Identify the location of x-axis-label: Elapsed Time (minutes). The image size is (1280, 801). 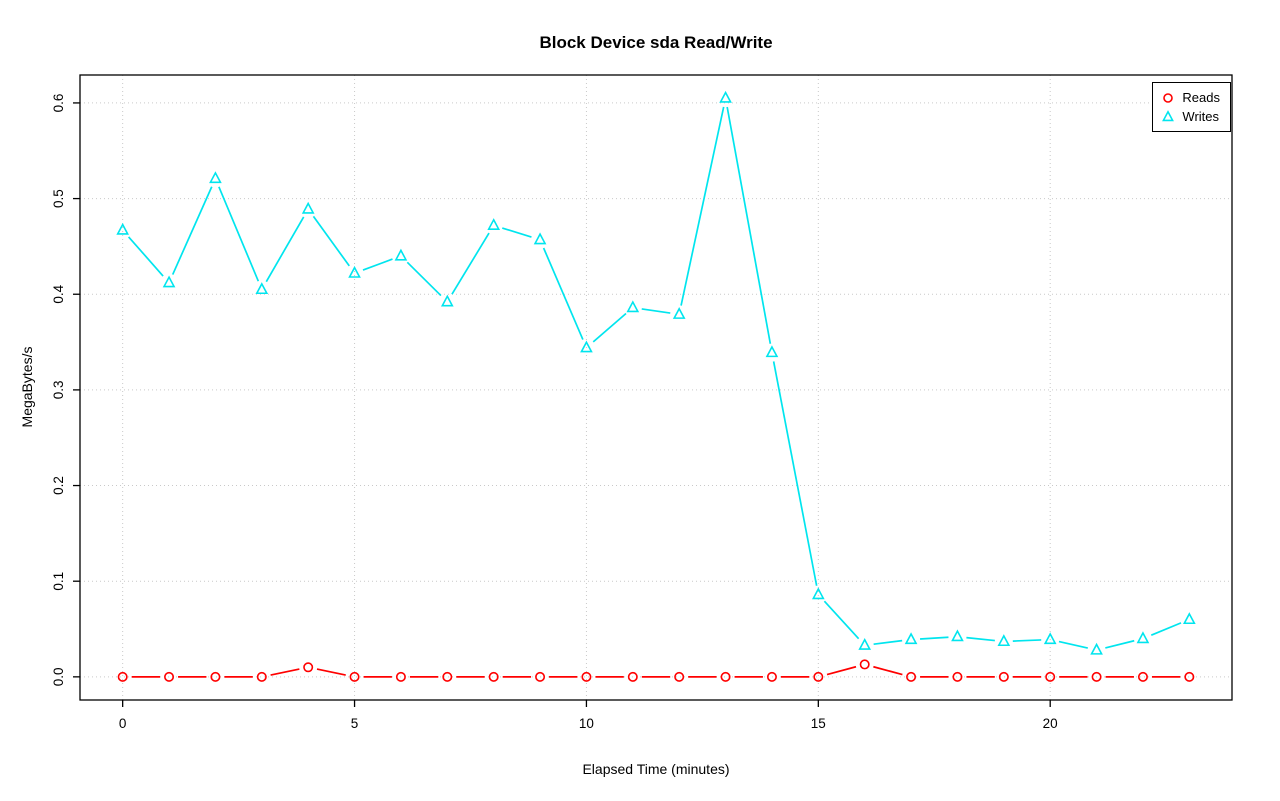
(656, 769).